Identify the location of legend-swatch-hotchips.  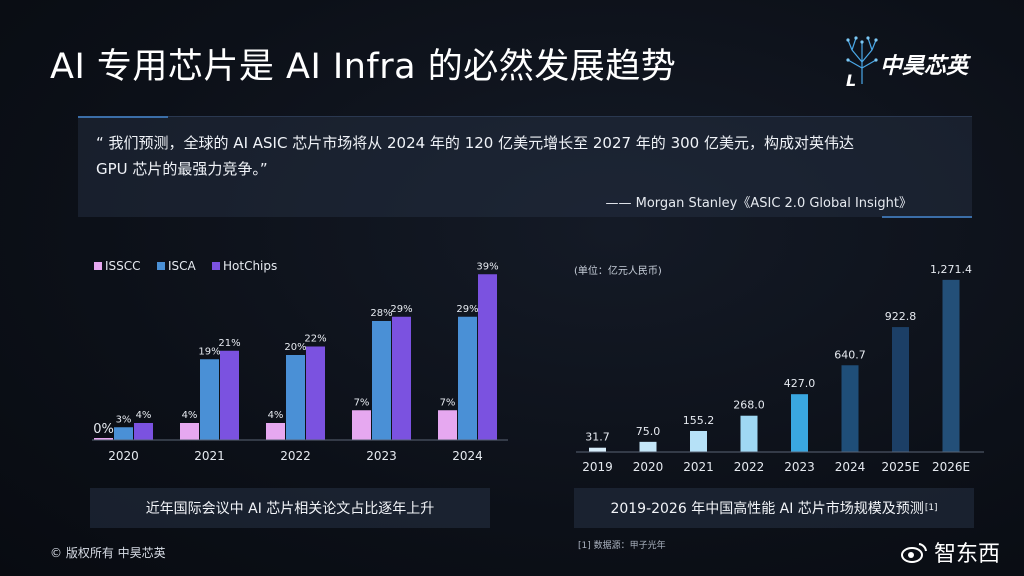
(216, 266).